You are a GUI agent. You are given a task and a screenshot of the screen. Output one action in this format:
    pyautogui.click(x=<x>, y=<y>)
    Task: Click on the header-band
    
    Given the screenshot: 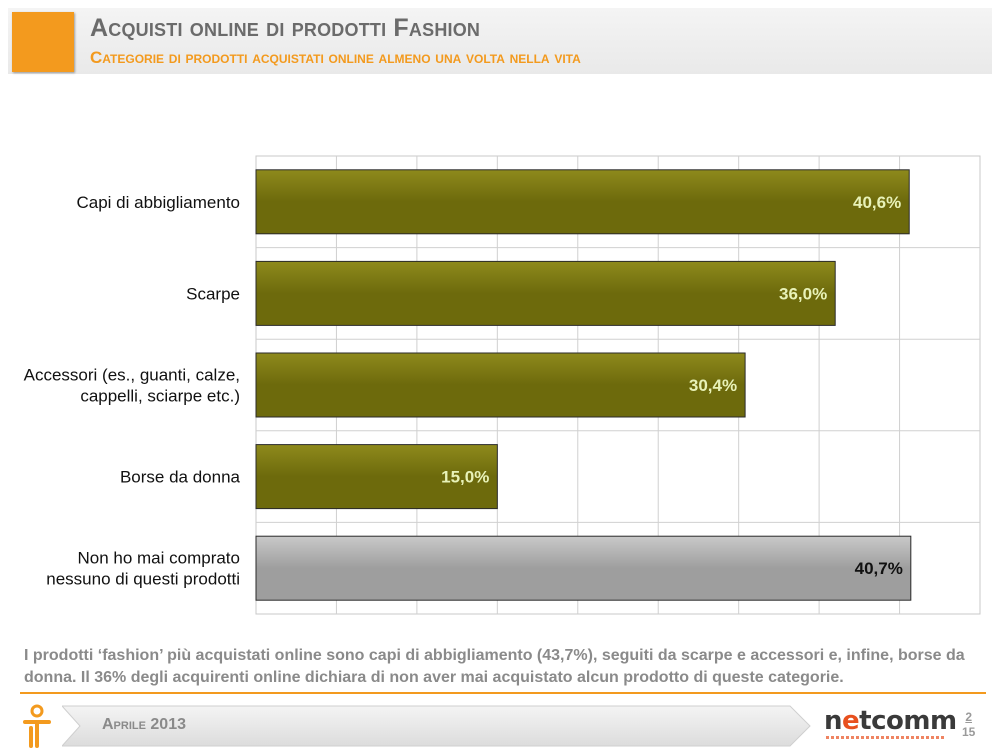 What is the action you would take?
    pyautogui.click(x=500, y=41)
    